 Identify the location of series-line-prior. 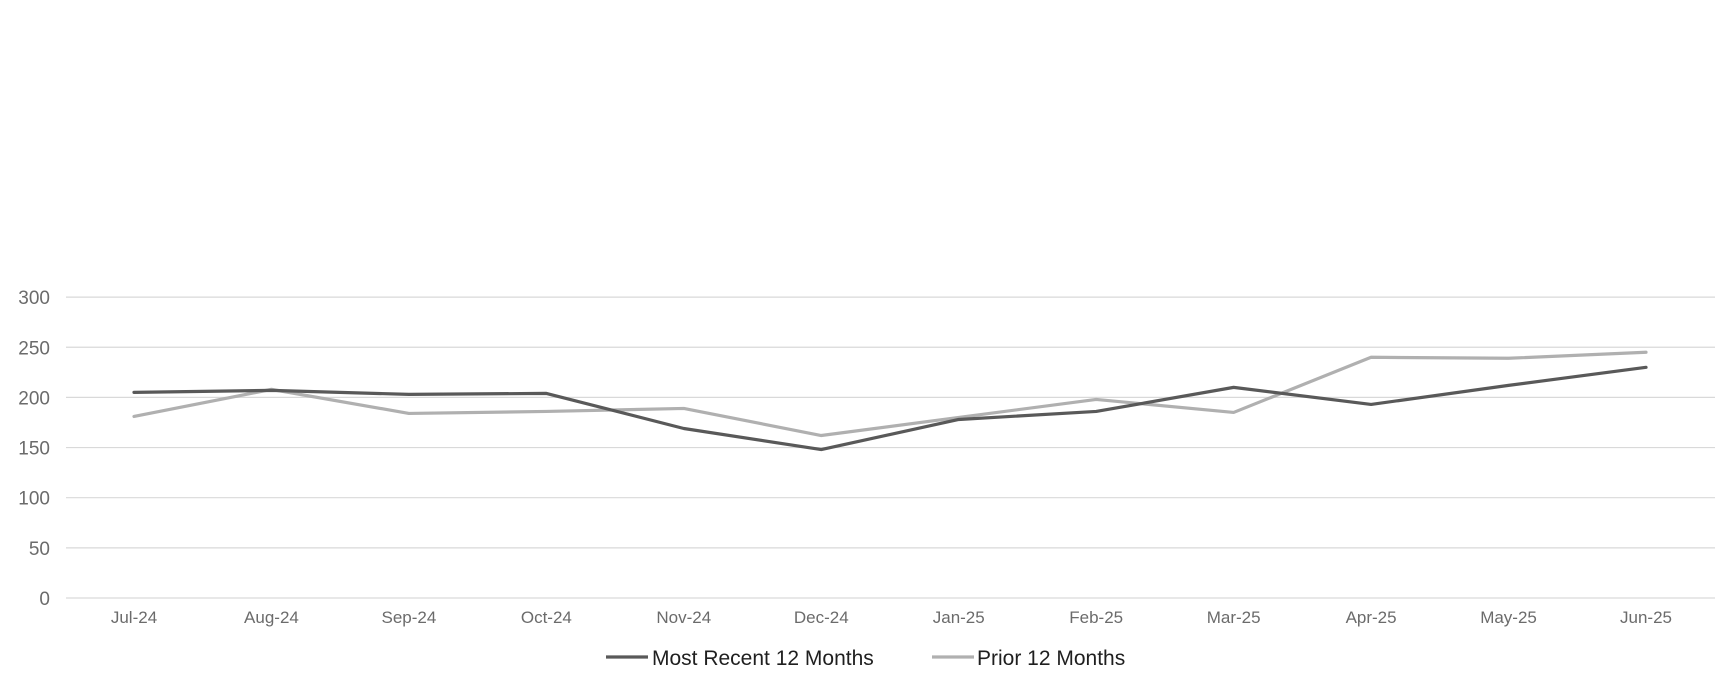
(890, 394).